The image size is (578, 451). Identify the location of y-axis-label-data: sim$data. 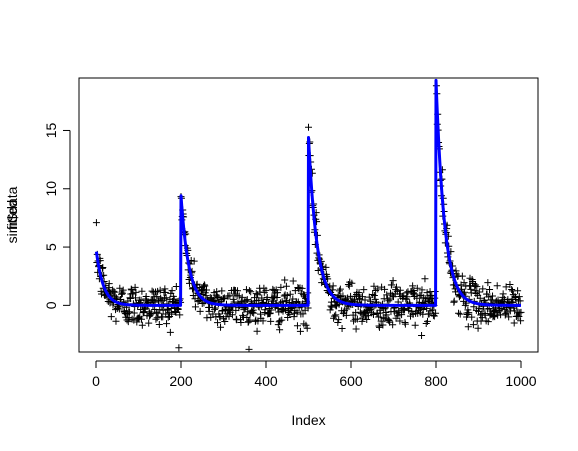
(12, 214).